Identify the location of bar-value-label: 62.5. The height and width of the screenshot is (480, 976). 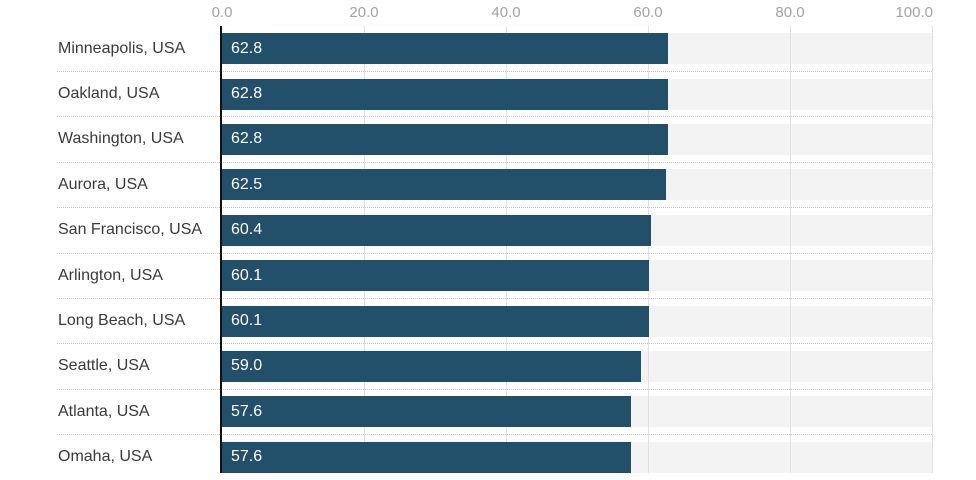
(247, 184).